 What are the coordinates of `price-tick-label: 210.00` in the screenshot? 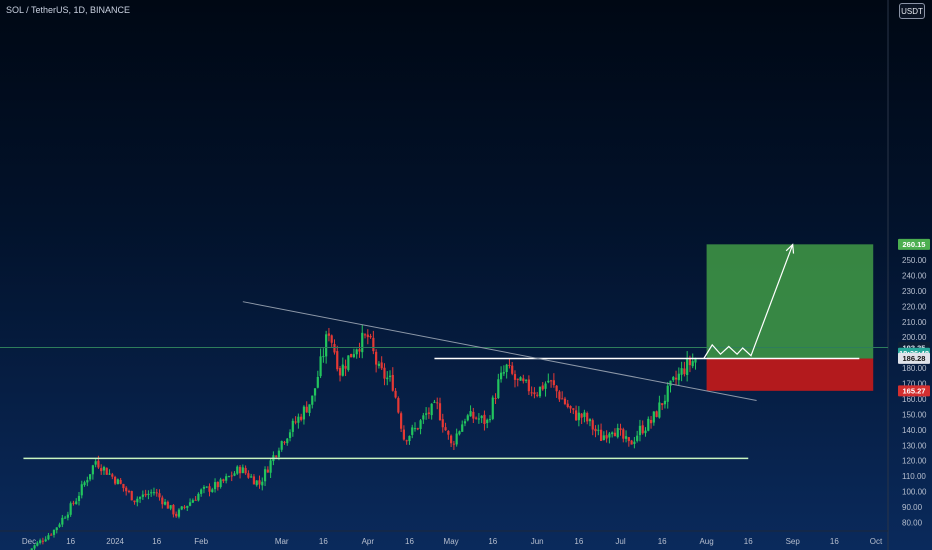 It's located at (914, 322).